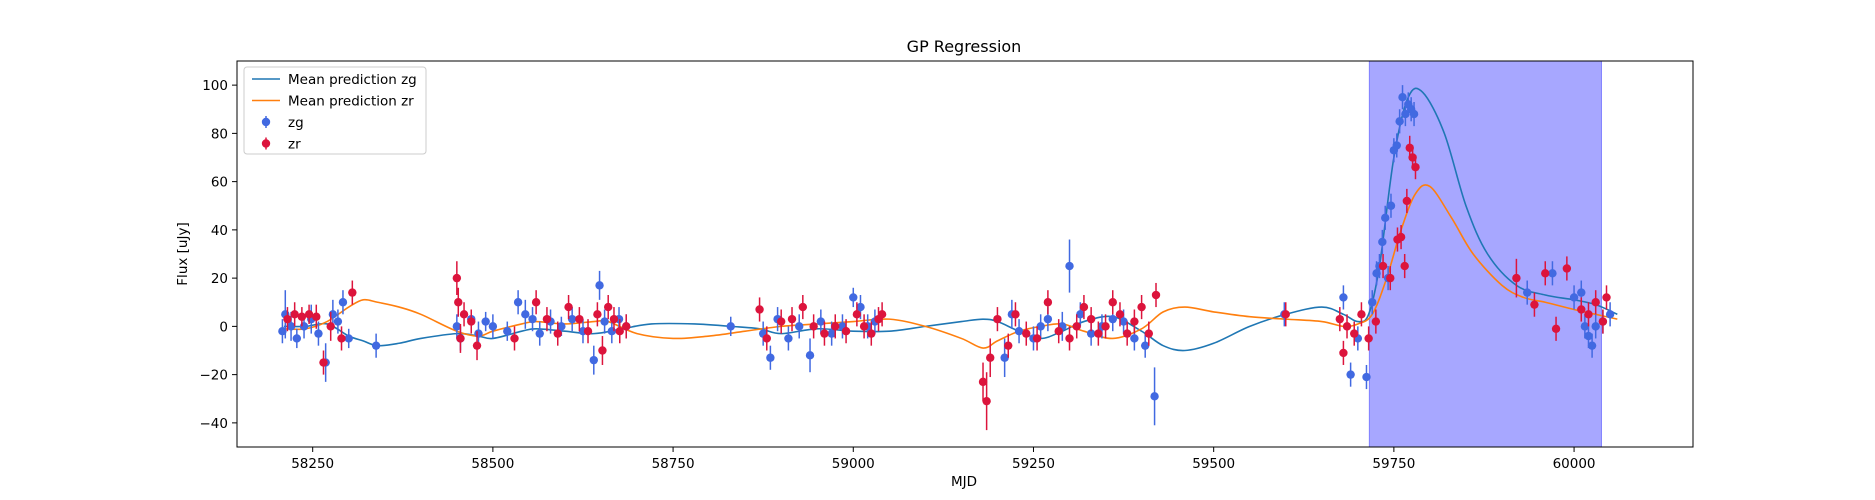 The width and height of the screenshot is (1875, 500). What do you see at coordinates (492, 464) in the screenshot?
I see `x-tick-label: 58500` at bounding box center [492, 464].